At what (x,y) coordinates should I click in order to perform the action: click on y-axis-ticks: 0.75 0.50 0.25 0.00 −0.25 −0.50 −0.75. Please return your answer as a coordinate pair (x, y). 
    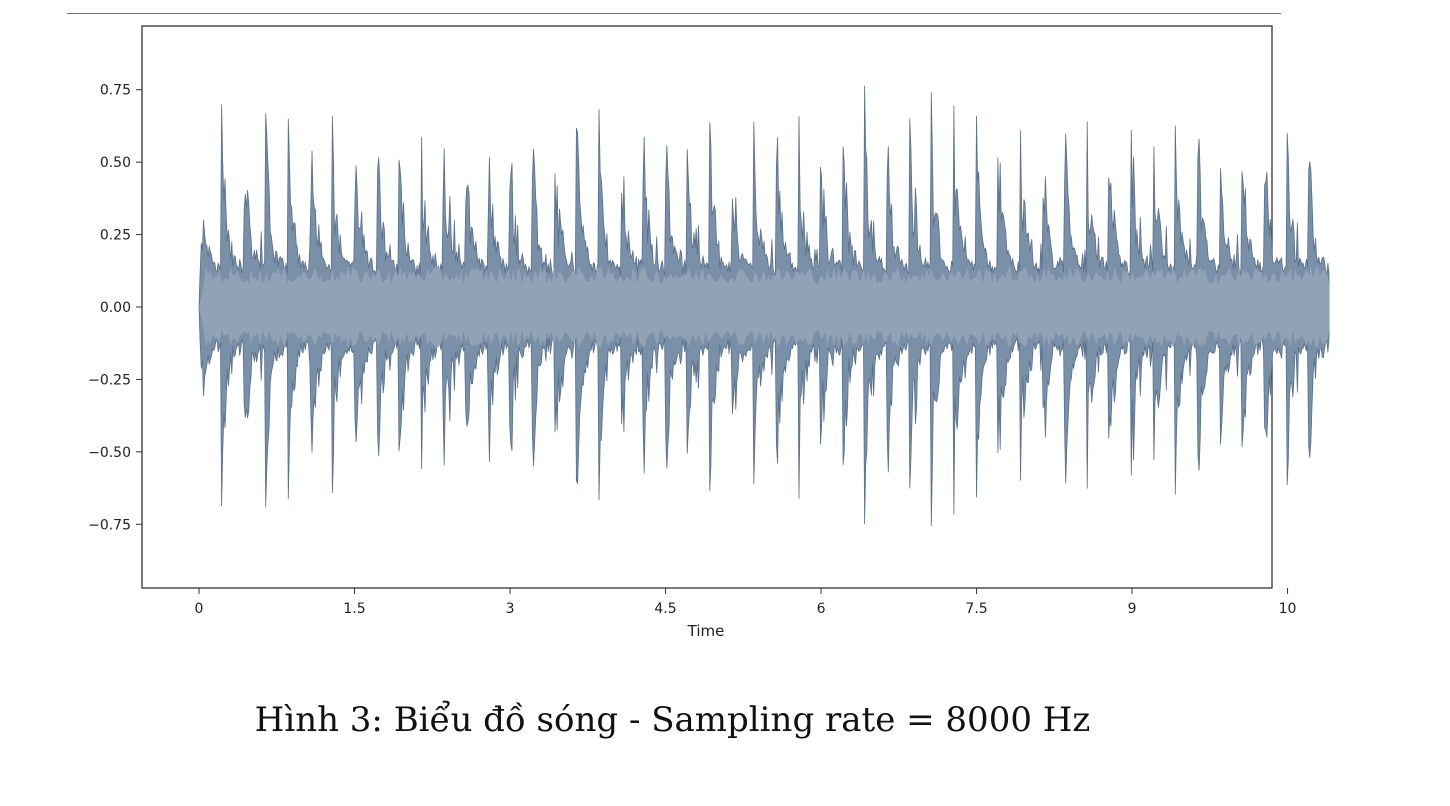
    Looking at the image, I should click on (115, 308).